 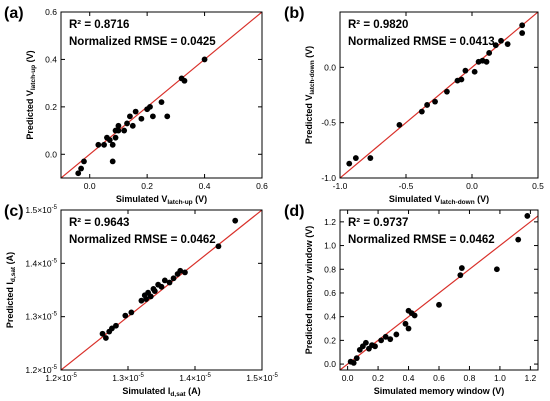 What do you see at coordinates (309, 53) in the screenshot?
I see `y-axis-title-unit: (V)` at bounding box center [309, 53].